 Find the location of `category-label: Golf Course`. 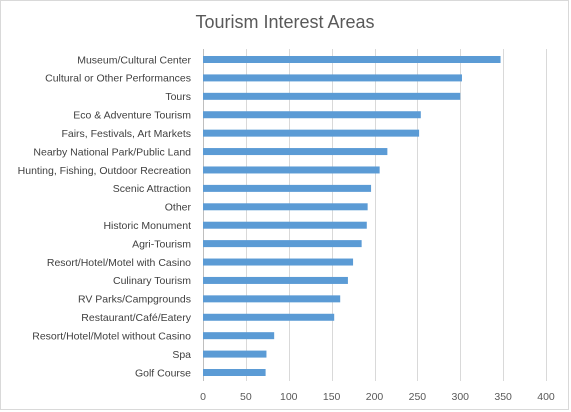

category-label: Golf Course is located at coordinates (163, 373).